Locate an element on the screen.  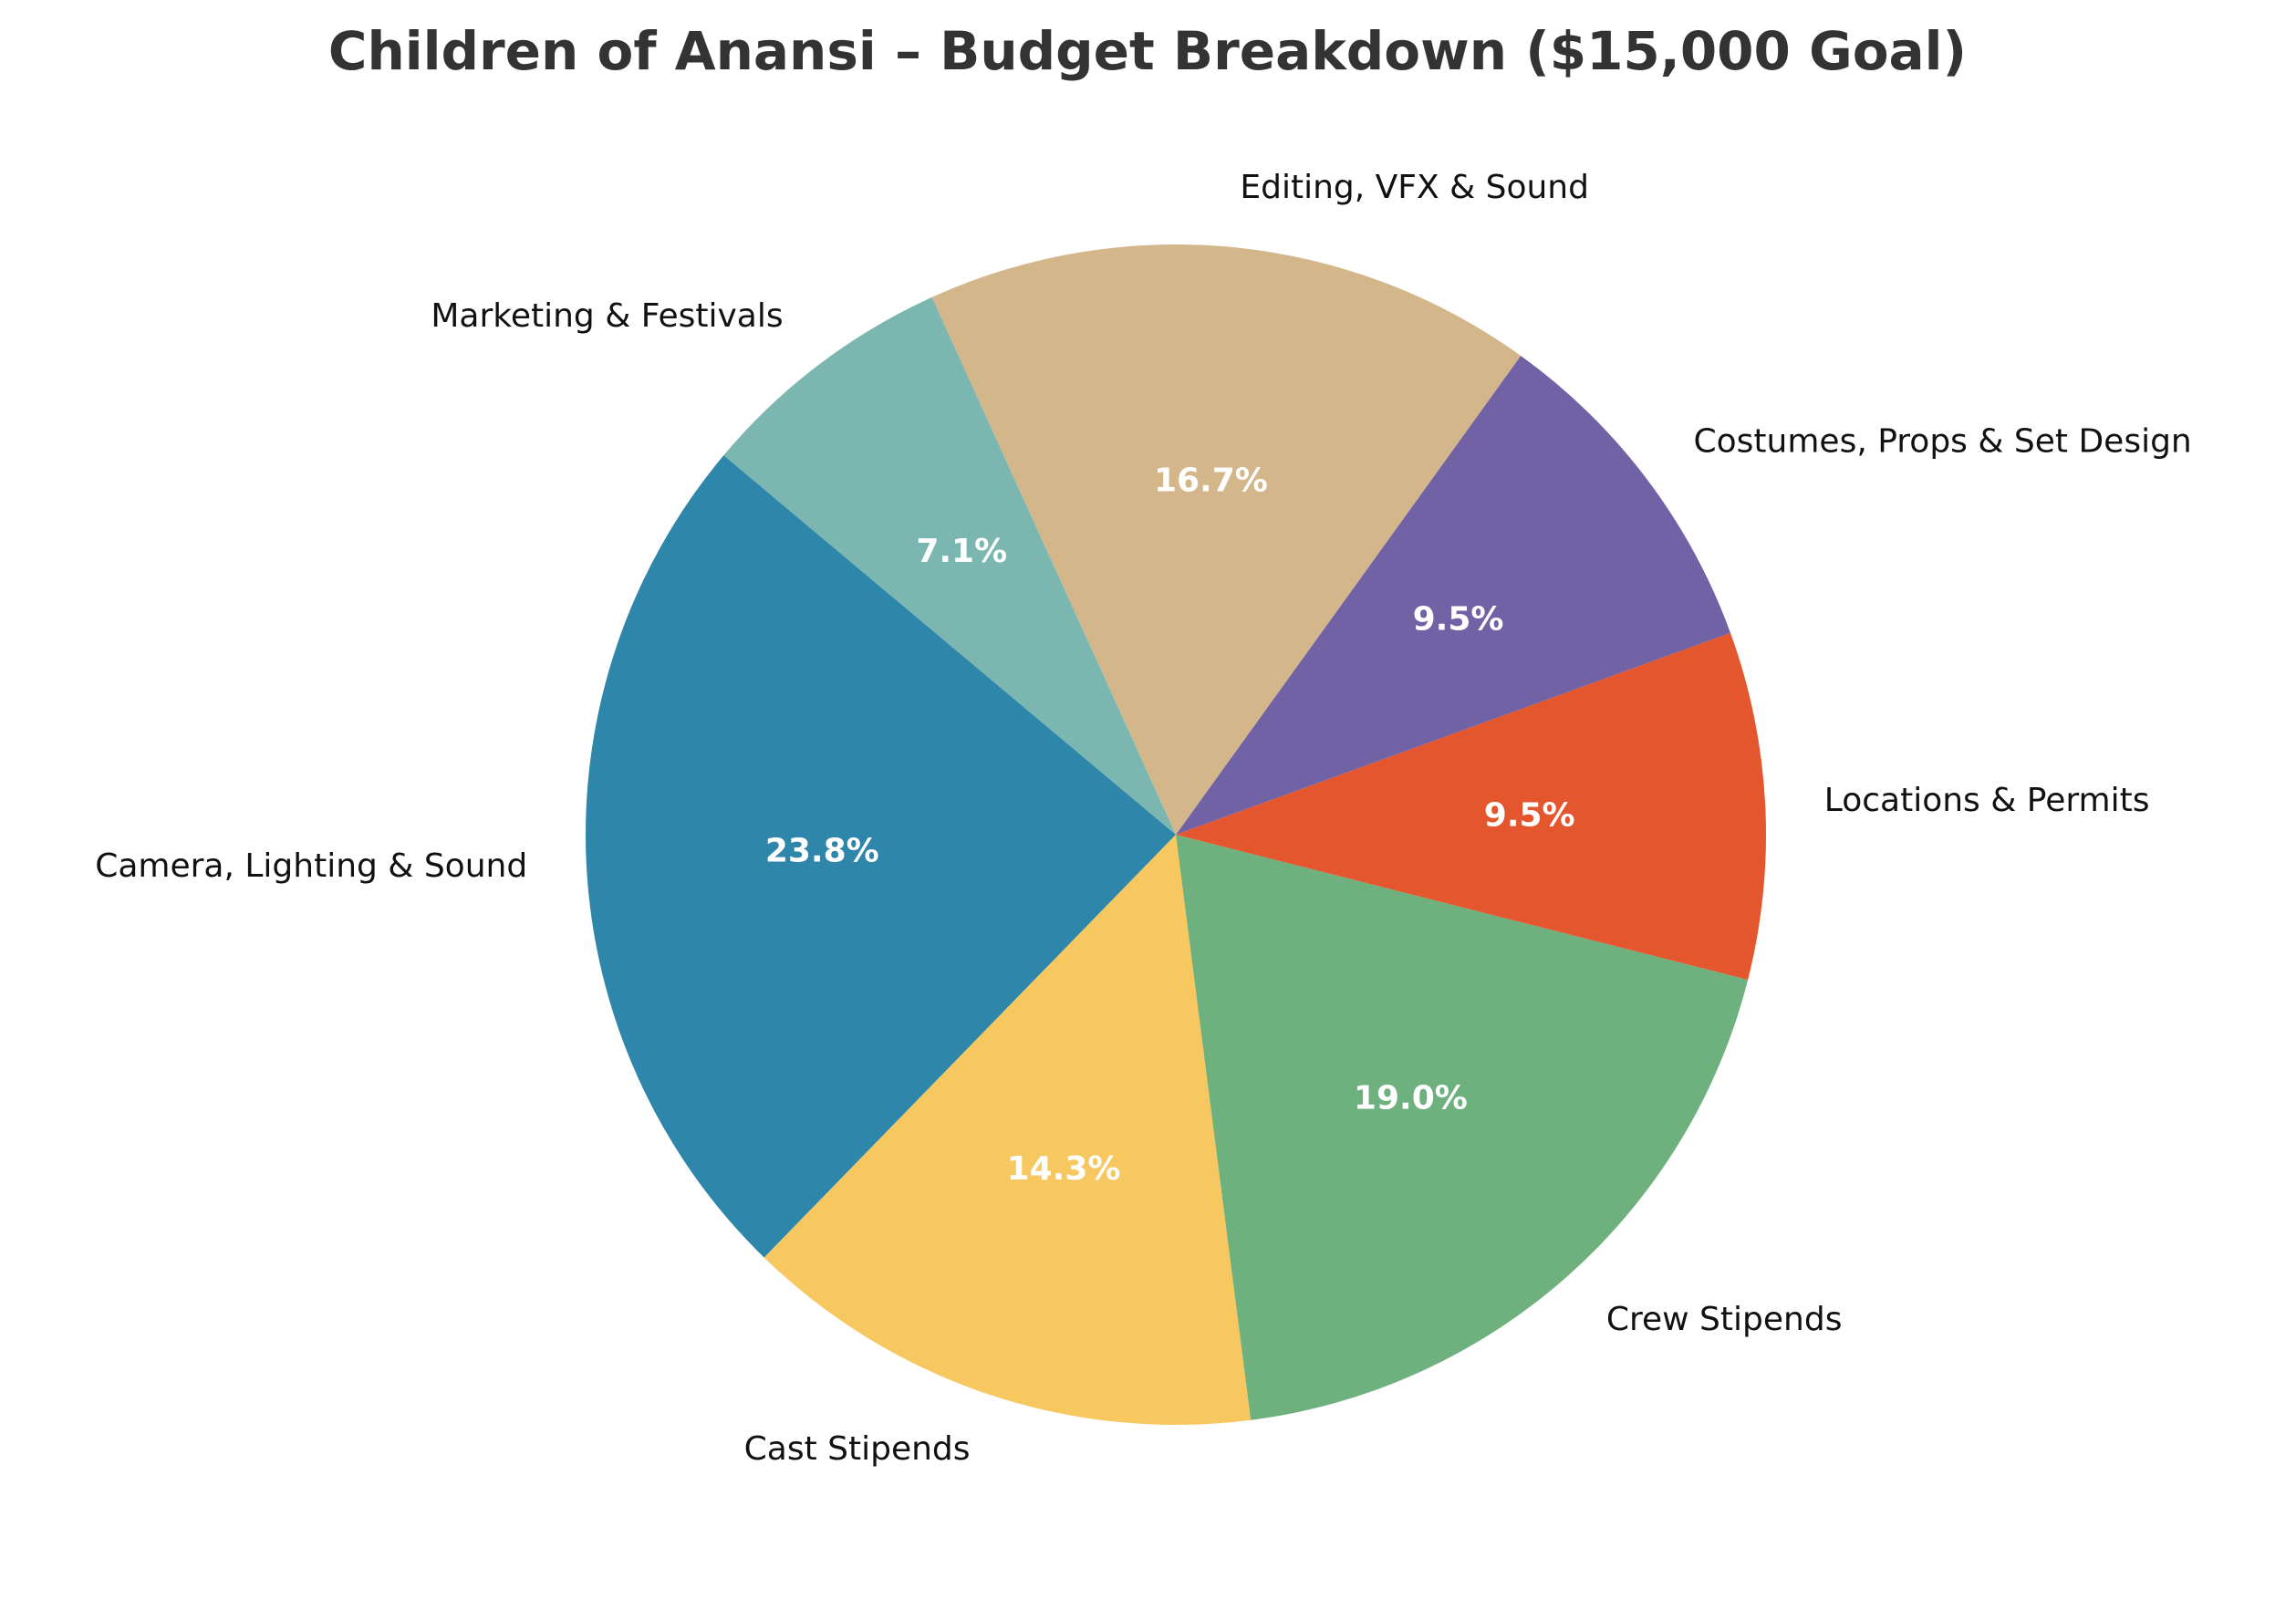
value-label: 7.1% is located at coordinates (962, 551).